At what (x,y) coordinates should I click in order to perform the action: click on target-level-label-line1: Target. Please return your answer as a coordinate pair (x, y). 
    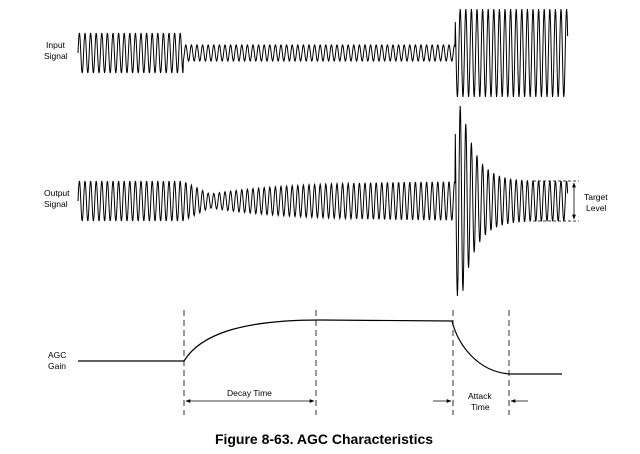
    Looking at the image, I should click on (596, 197).